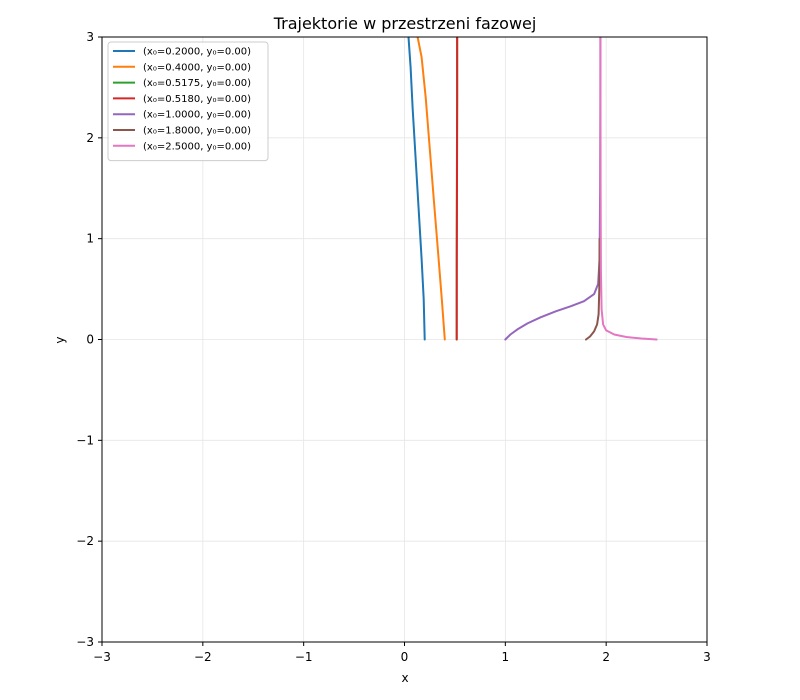 The height and width of the screenshot is (700, 800). What do you see at coordinates (405, 23) in the screenshot?
I see `chart-title: Trajektorie w przestrzeni fazowej` at bounding box center [405, 23].